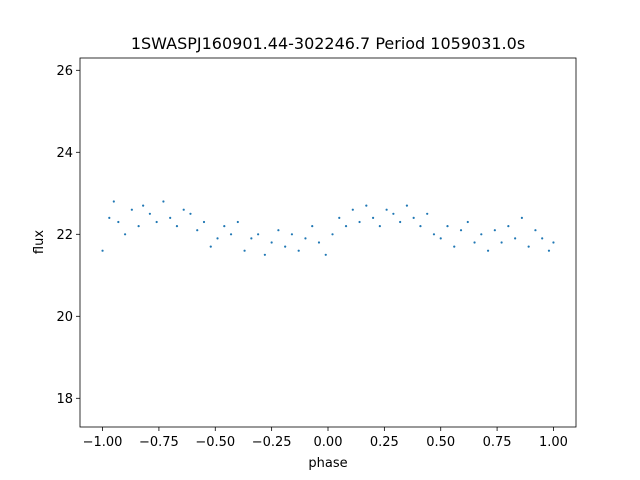  I want to click on y-tick-label: 26, so click(64, 71).